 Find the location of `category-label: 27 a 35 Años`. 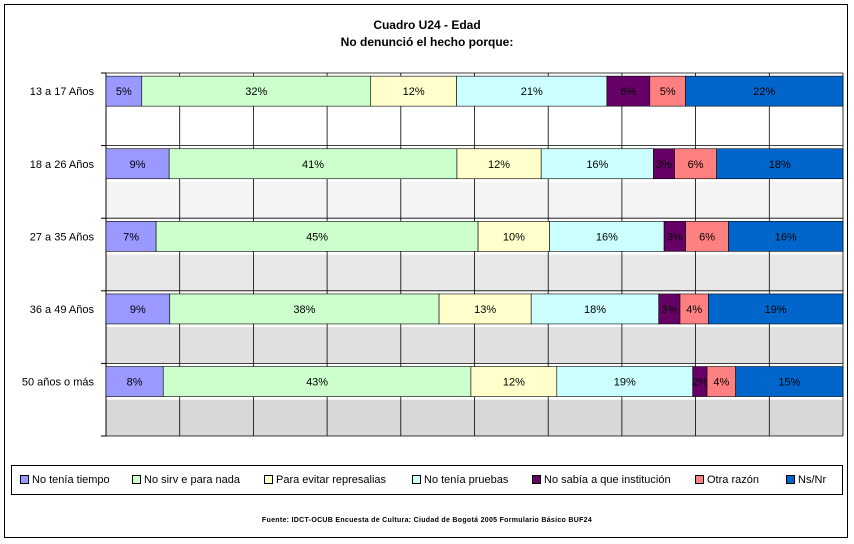

category-label: 27 a 35 Años is located at coordinates (62, 237).